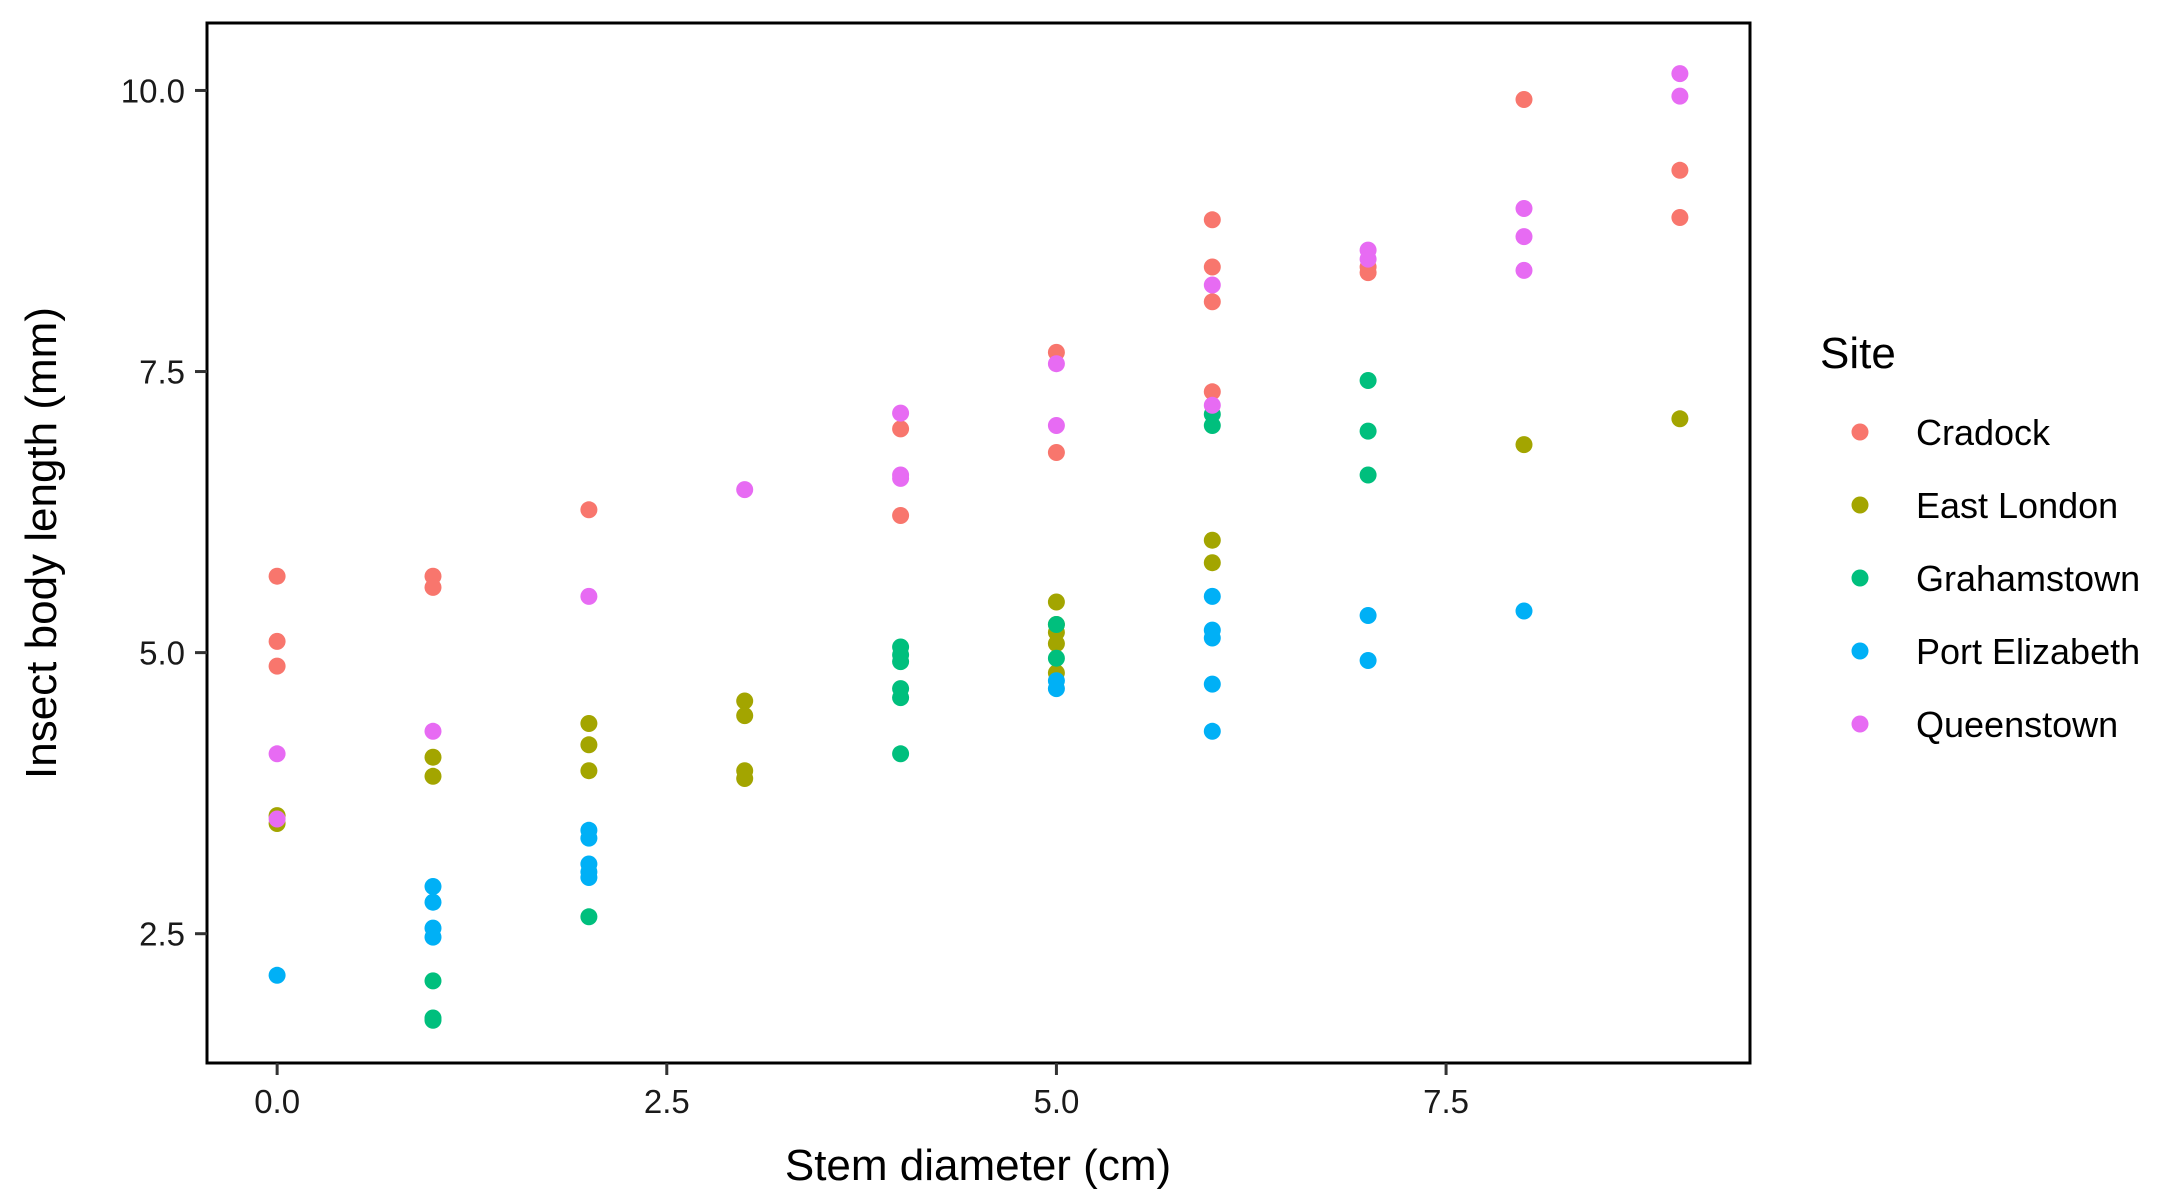 The image size is (2175, 1200). Describe the element at coordinates (1858, 353) in the screenshot. I see `legend-title: Site` at that location.